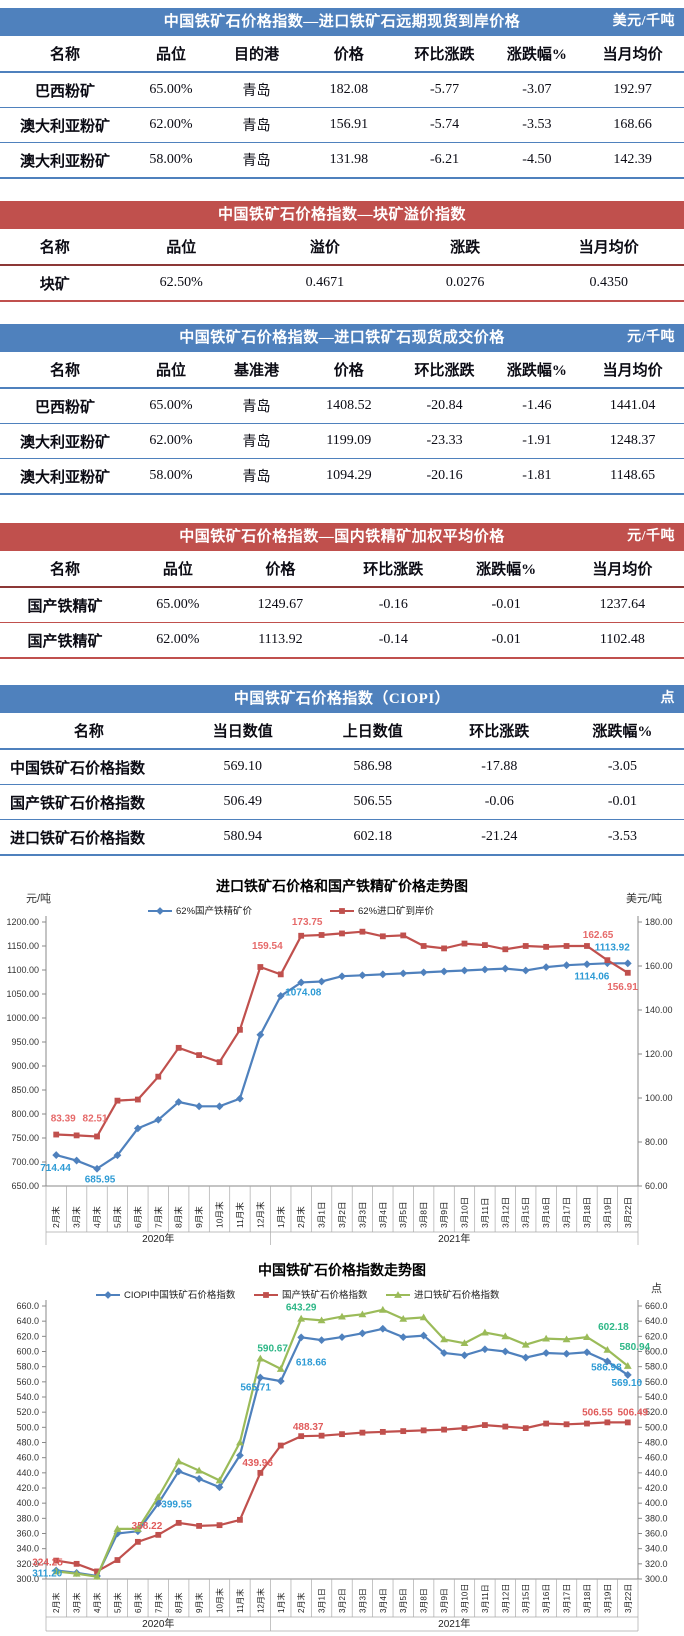 This screenshot has height=1636, width=684. What do you see at coordinates (158, 1603) in the screenshot?
I see `x-label: 7月末` at bounding box center [158, 1603].